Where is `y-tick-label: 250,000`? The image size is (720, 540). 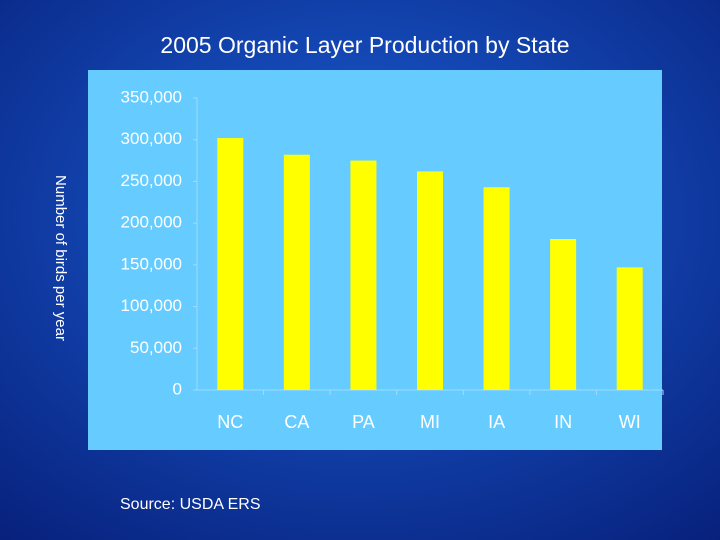 y-tick-label: 250,000 is located at coordinates (151, 180).